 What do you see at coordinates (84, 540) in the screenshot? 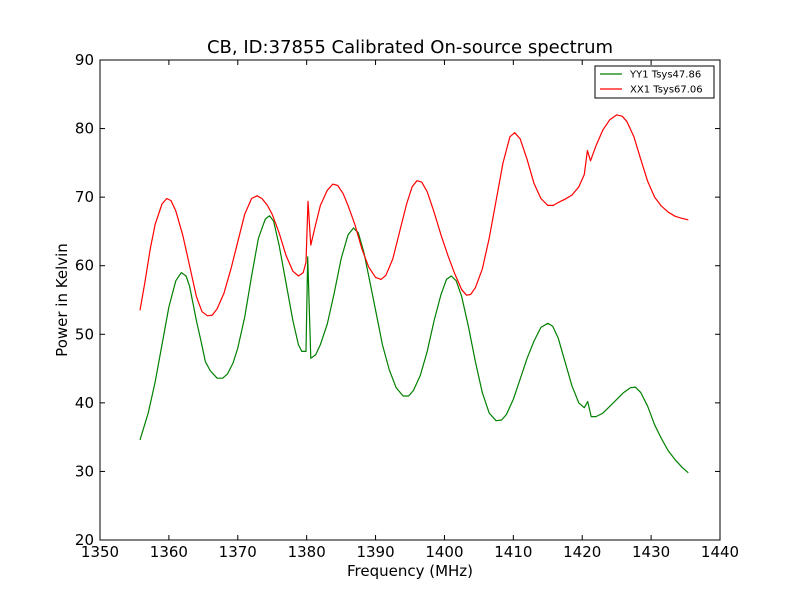
I see `y-tick-label: 20` at bounding box center [84, 540].